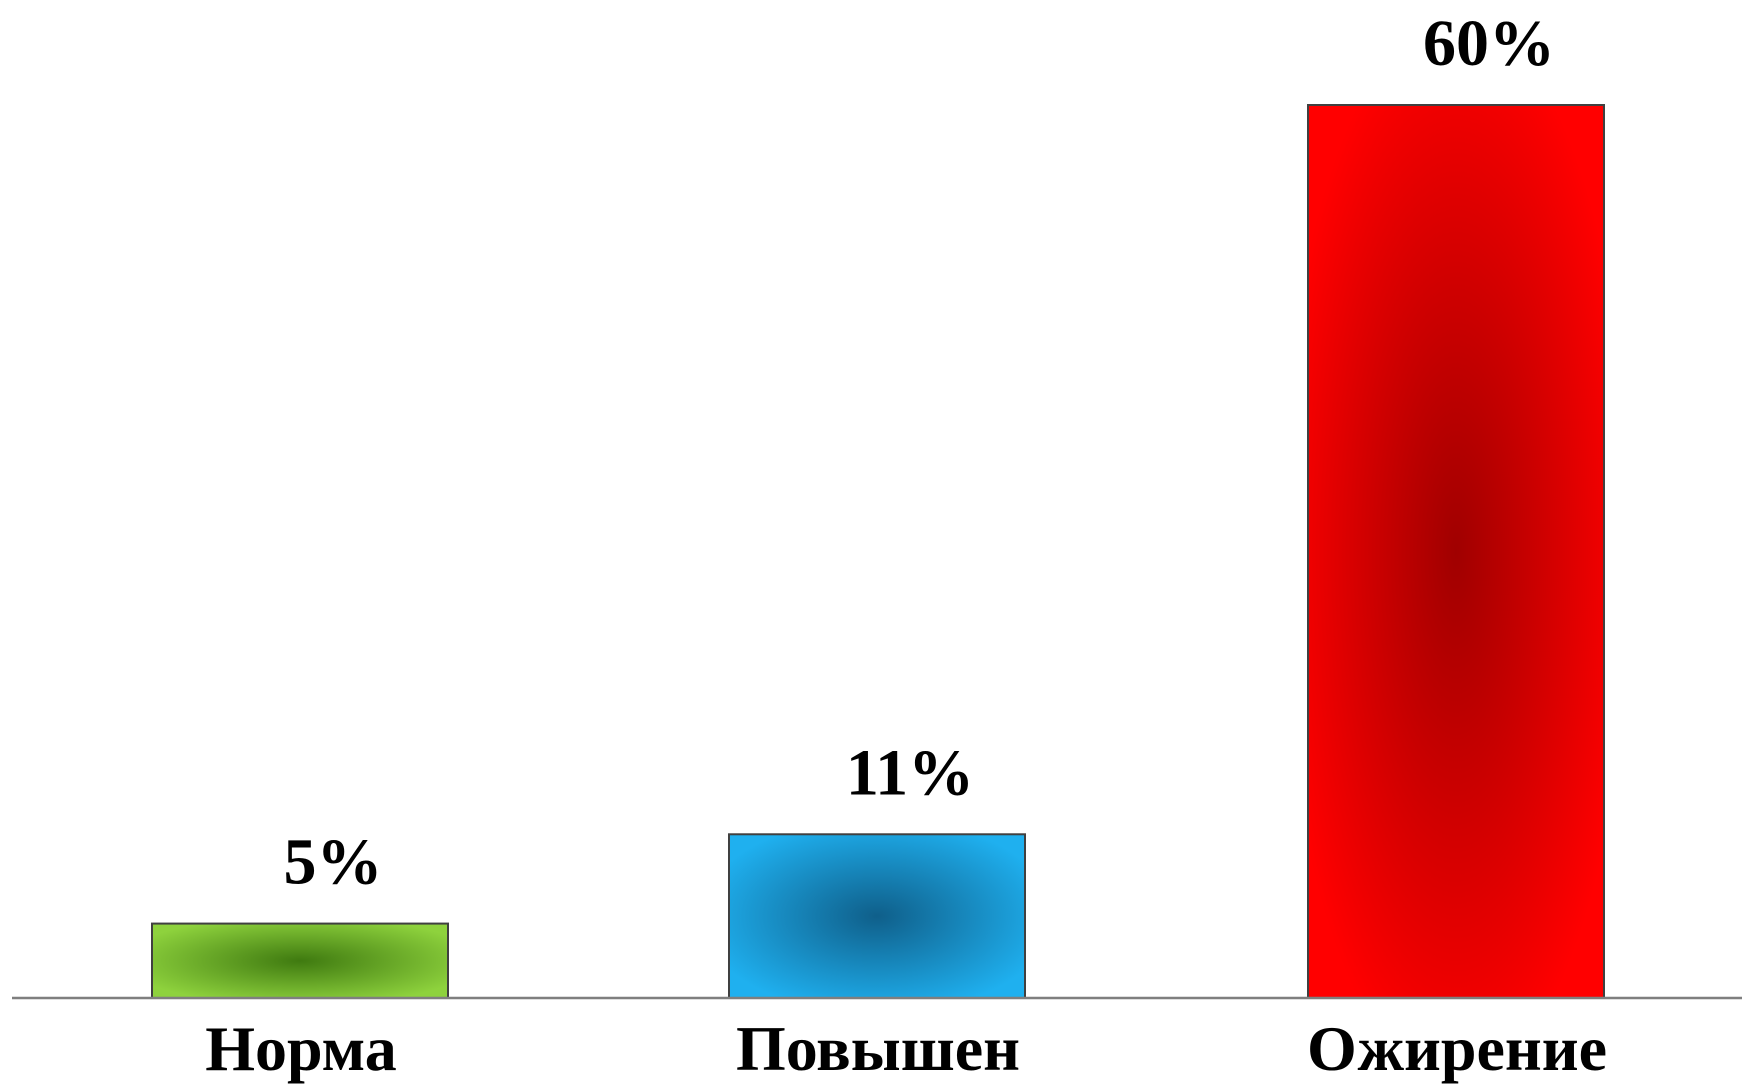 Image resolution: width=1748 pixels, height=1085 pixels. I want to click on x-tick-label-2: Повышен, so click(878, 1048).